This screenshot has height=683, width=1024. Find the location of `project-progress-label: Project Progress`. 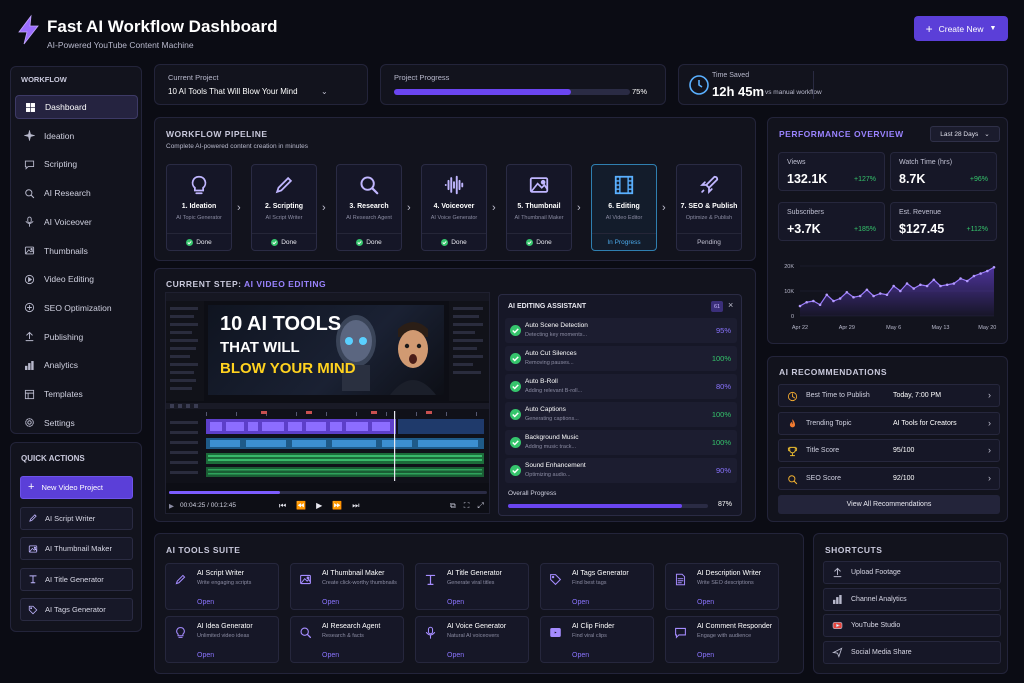

project-progress-label: Project Progress is located at coordinates (422, 77).